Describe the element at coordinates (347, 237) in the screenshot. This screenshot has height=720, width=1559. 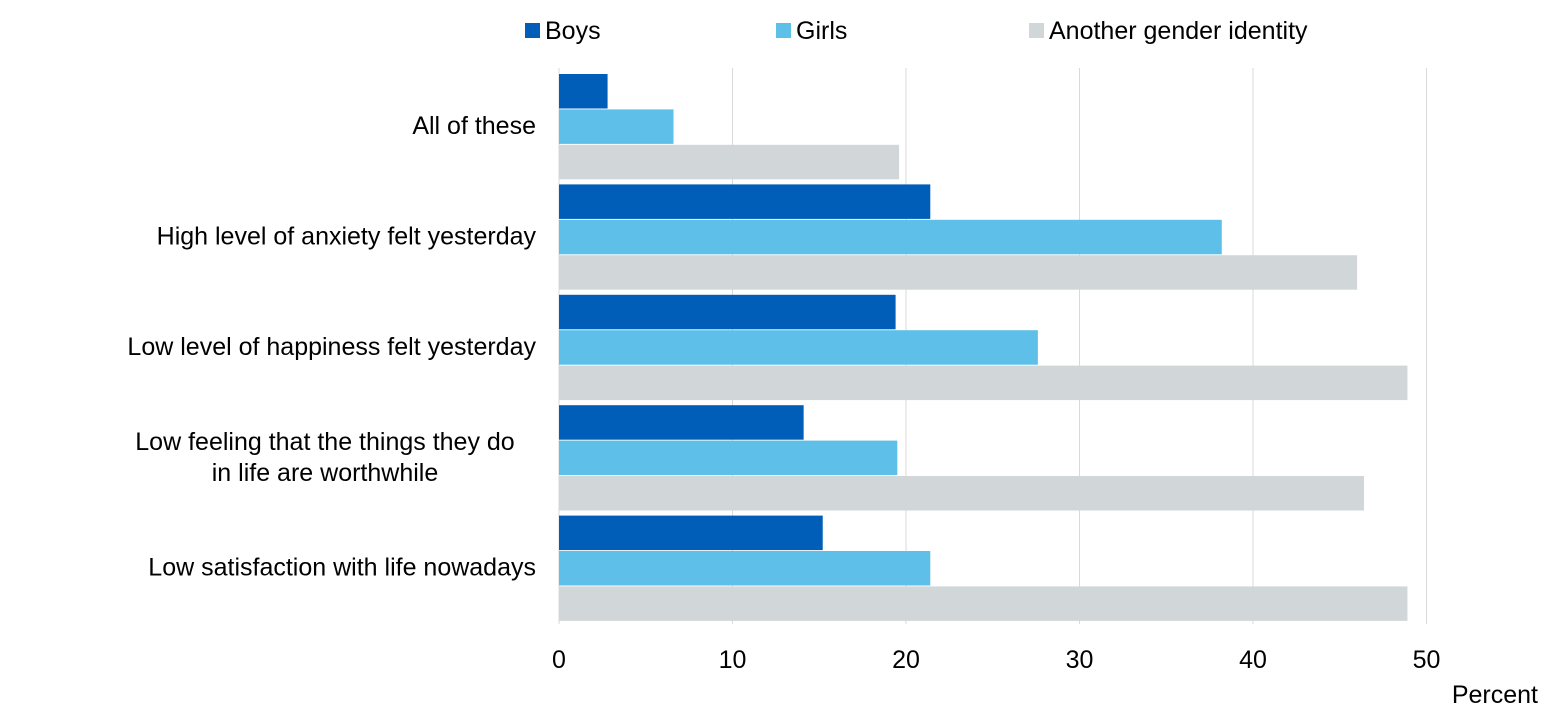
I see `category-label: High level of anxiety felt yesterday` at that location.